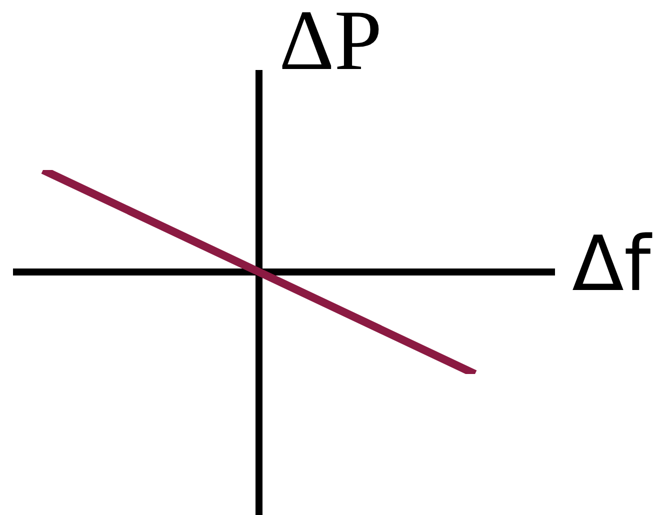 The image size is (658, 515). I want to click on y-axis-title: ΔP, so click(330, 44).